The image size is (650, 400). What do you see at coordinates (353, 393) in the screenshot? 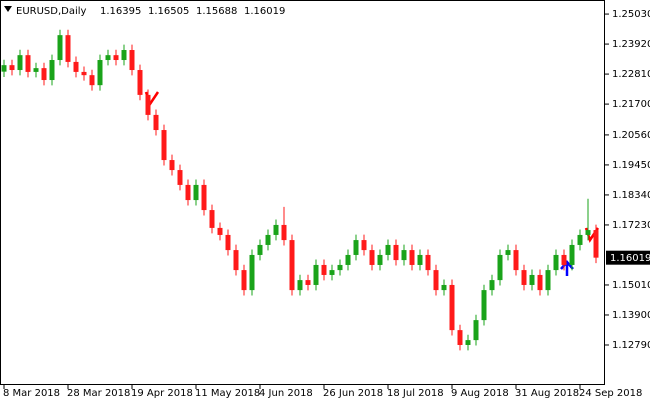
I see `x-tick-label: 26 Jun 2018` at bounding box center [353, 393].